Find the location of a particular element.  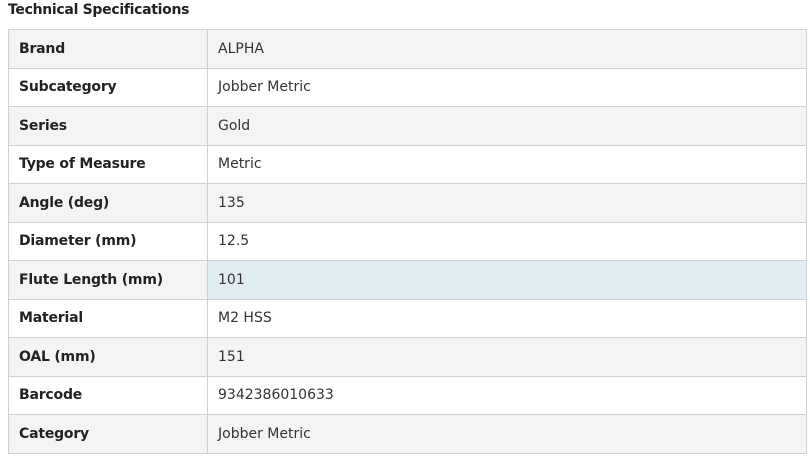

spec-label: Angle (deg) is located at coordinates (108, 203).